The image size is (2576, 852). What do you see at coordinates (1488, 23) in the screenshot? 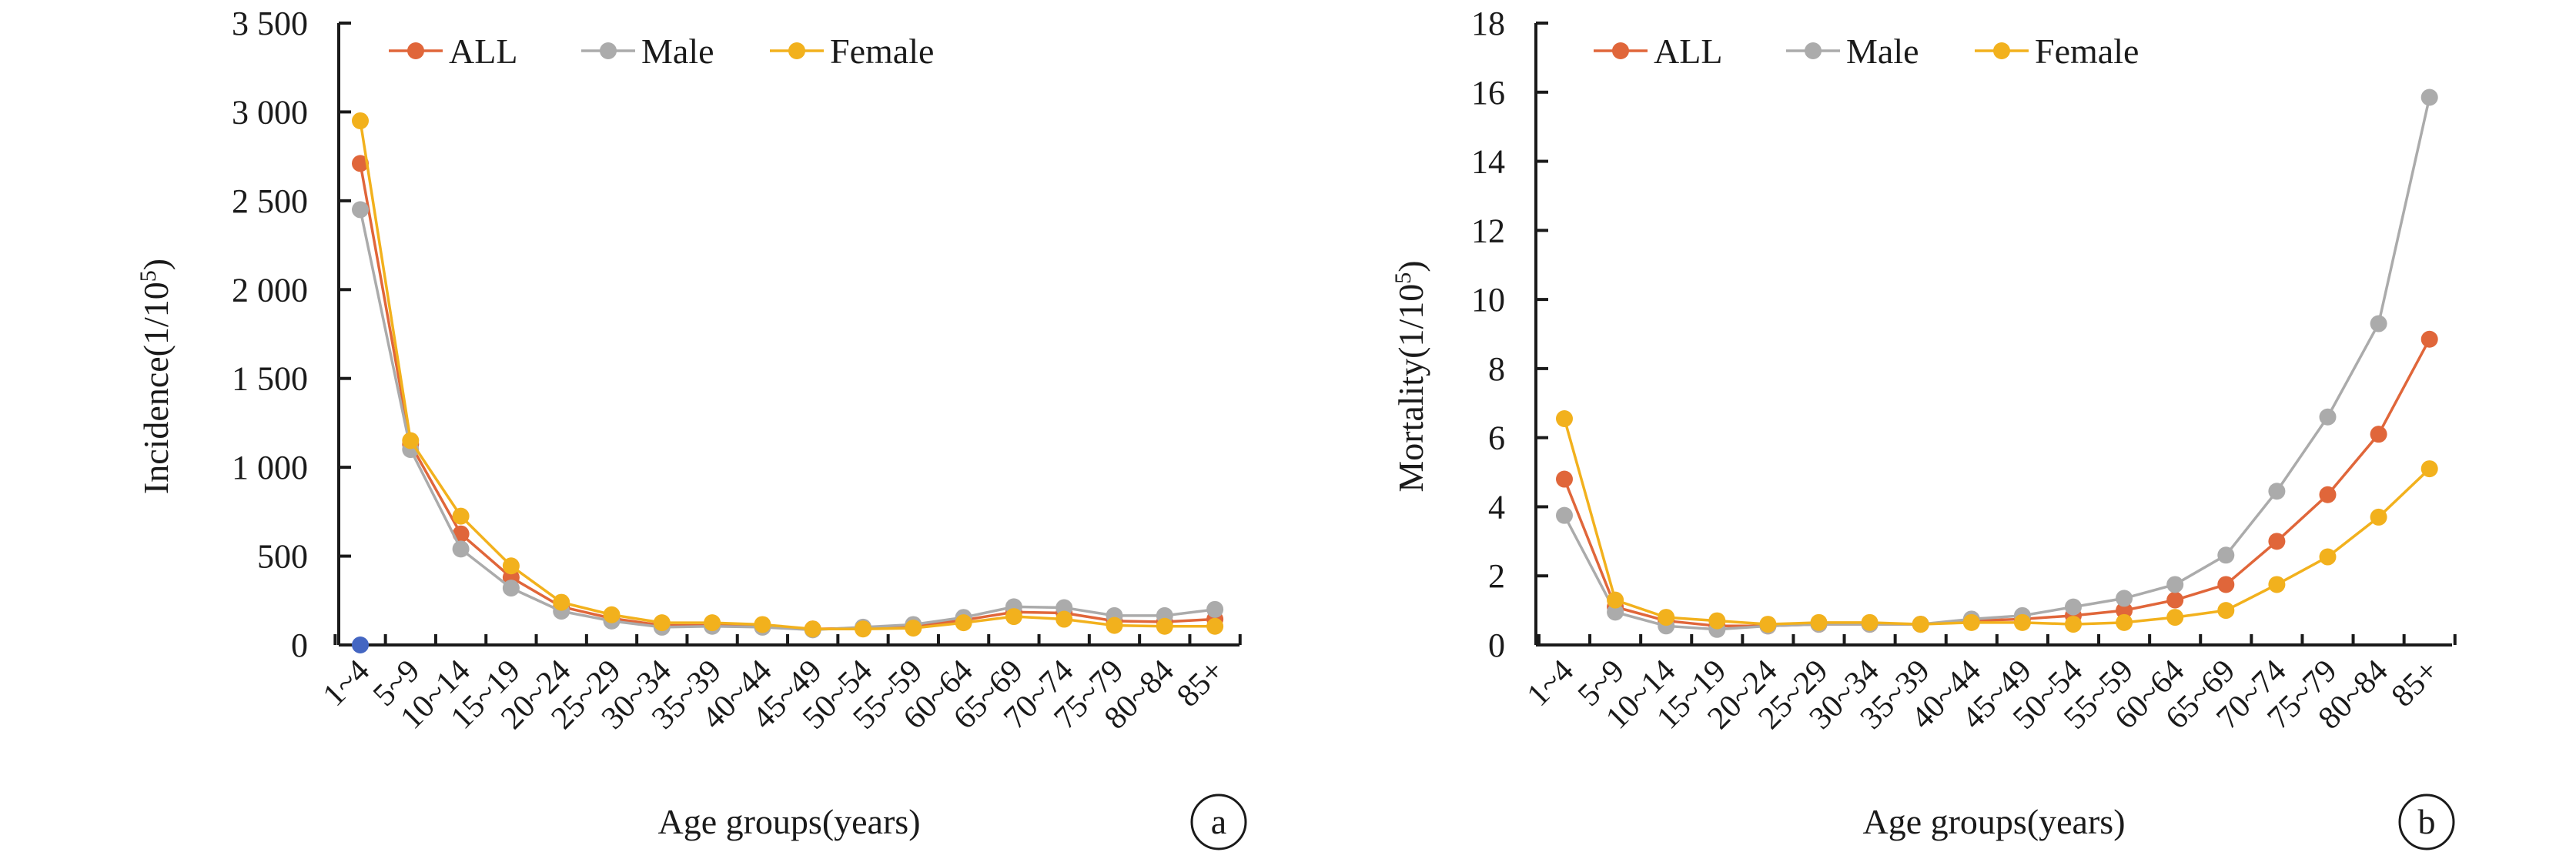
I see `y-tick-label: 18` at bounding box center [1488, 23].